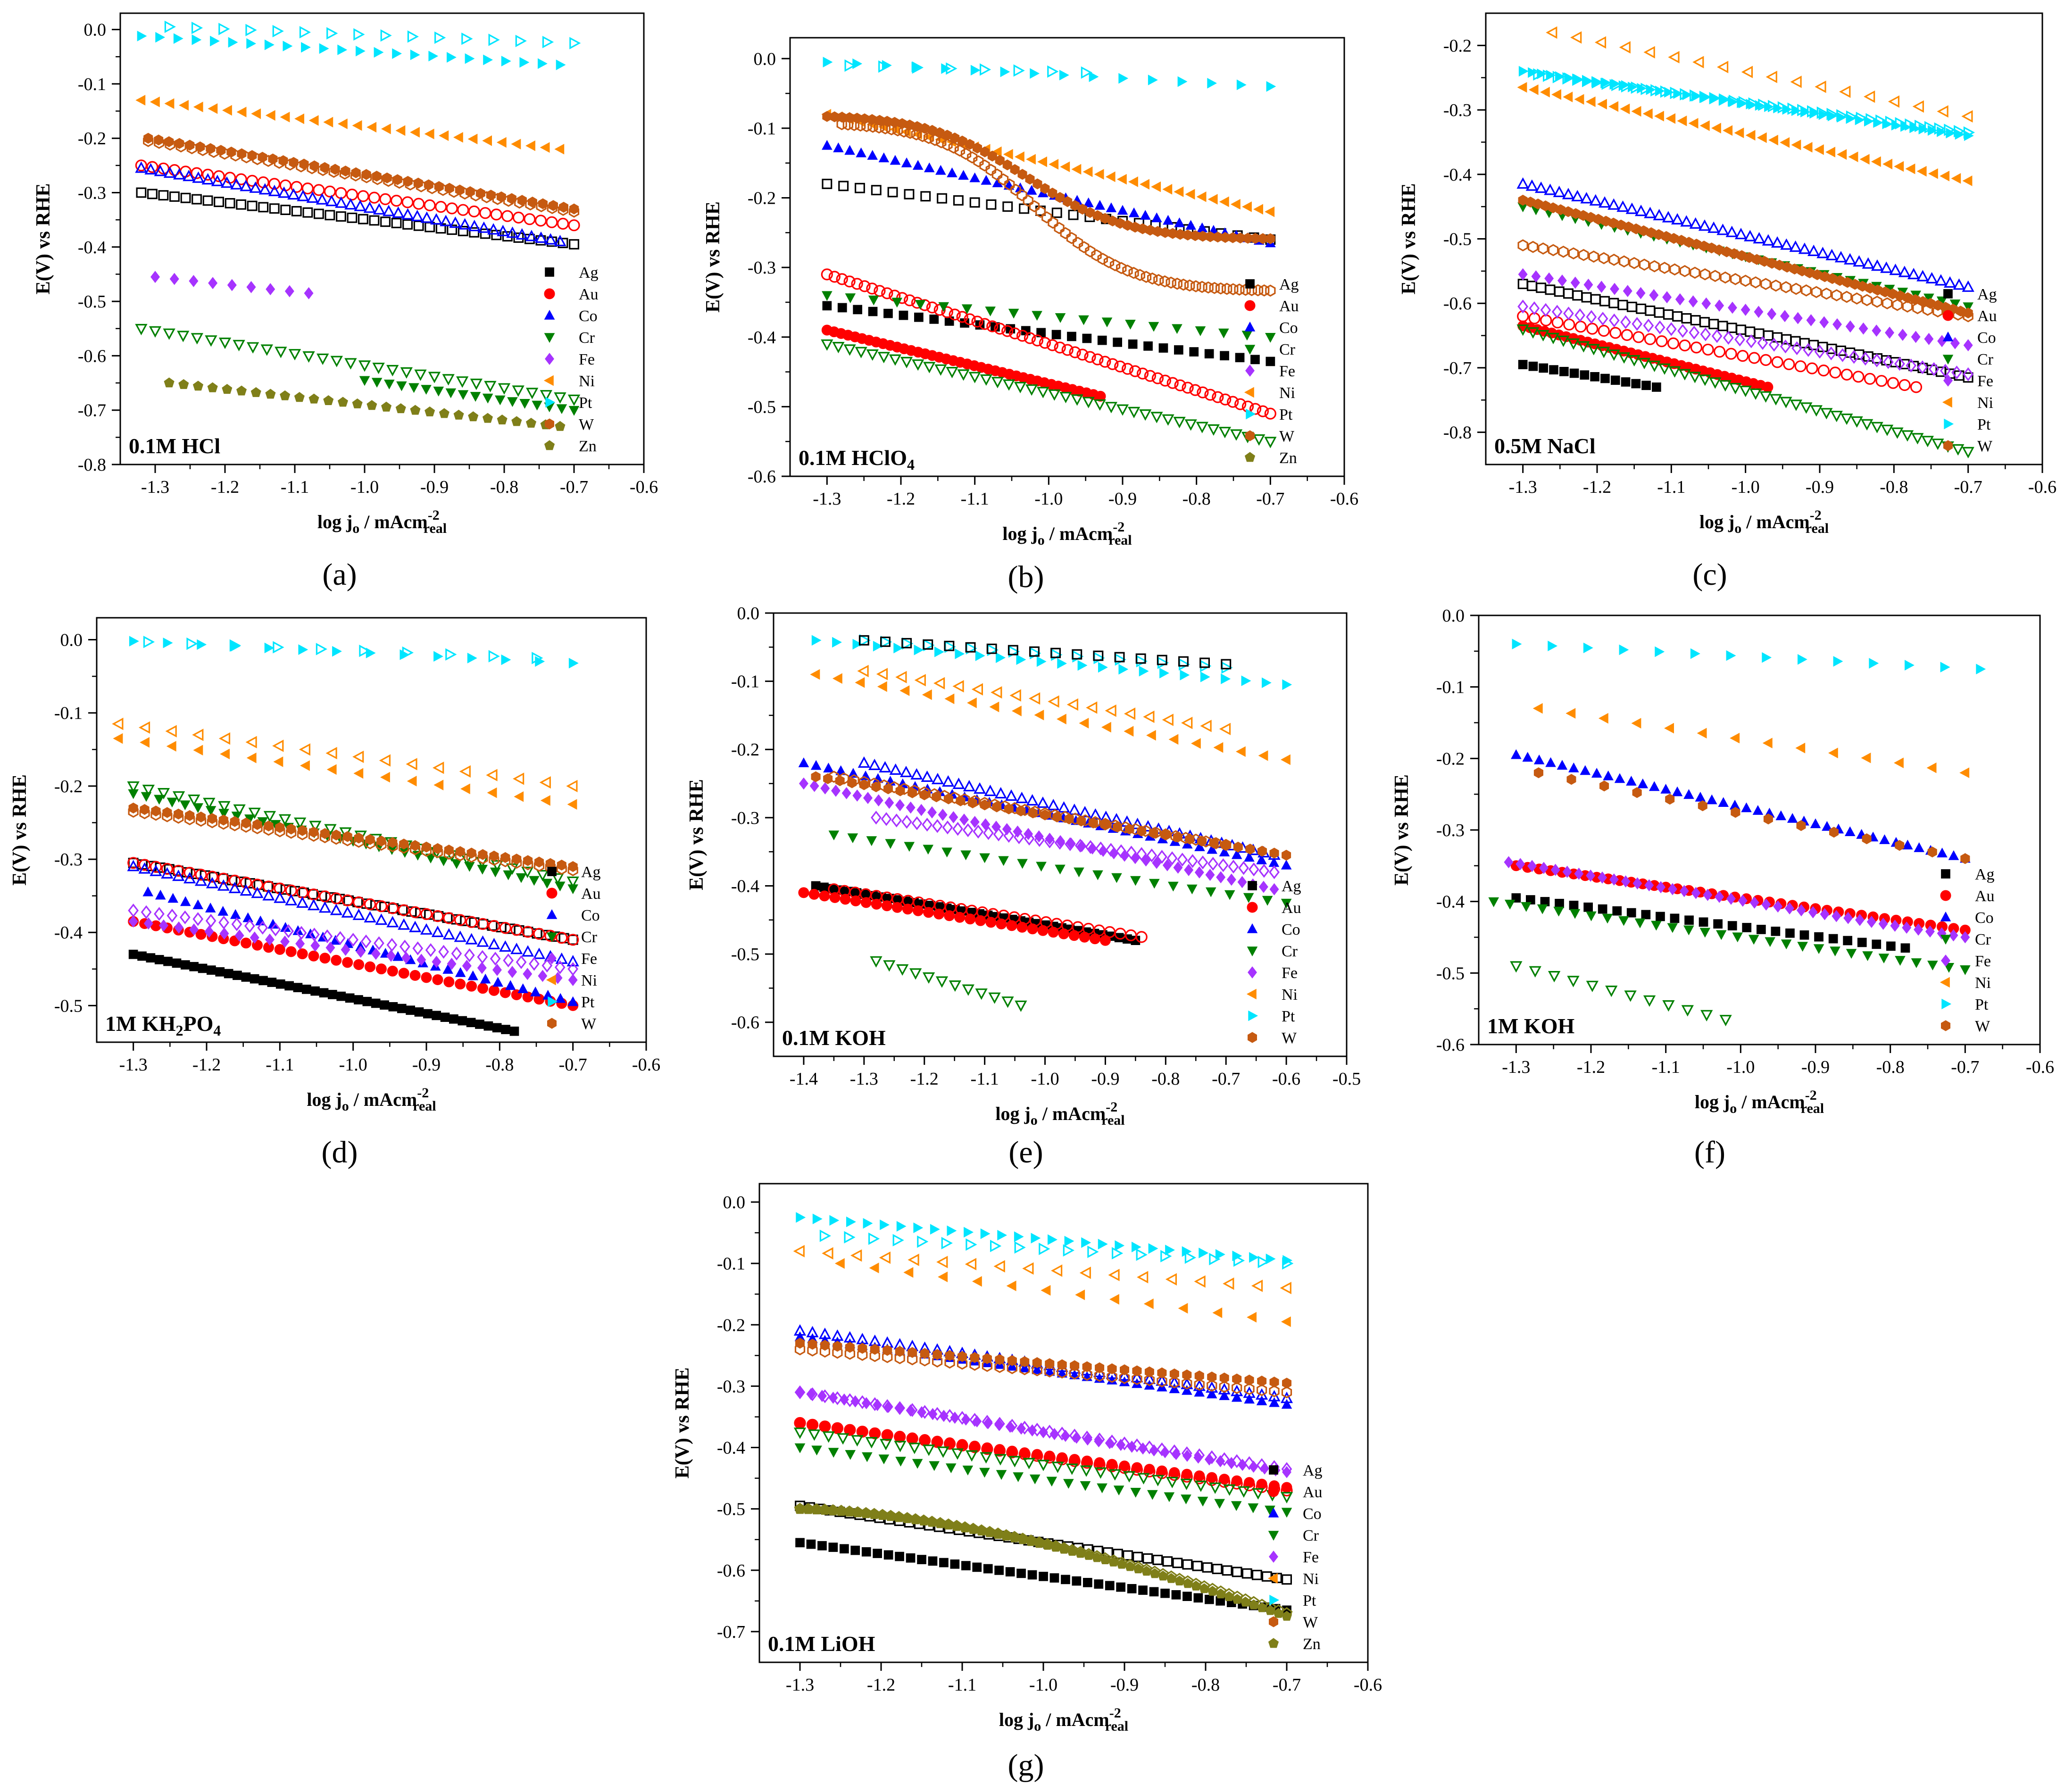 This screenshot has width=2065, height=1792. What do you see at coordinates (1545, 446) in the screenshot?
I see `electrolyte-label: 0.5M NaCl` at bounding box center [1545, 446].